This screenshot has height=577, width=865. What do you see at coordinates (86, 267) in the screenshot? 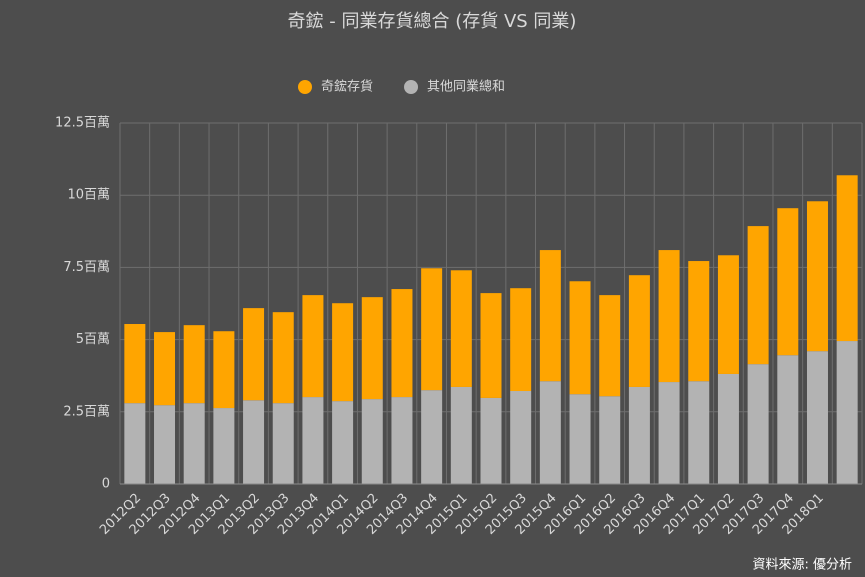
I see `y-tick-label: 7.5百萬` at bounding box center [86, 267].